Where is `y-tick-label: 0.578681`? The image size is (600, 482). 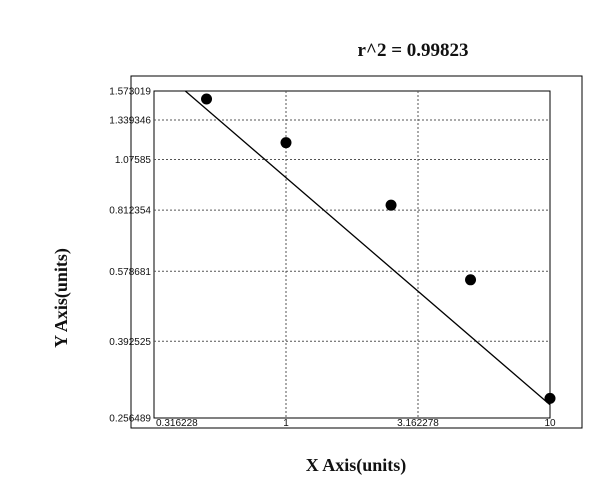 y-tick-label: 0.578681 is located at coordinates (130, 272).